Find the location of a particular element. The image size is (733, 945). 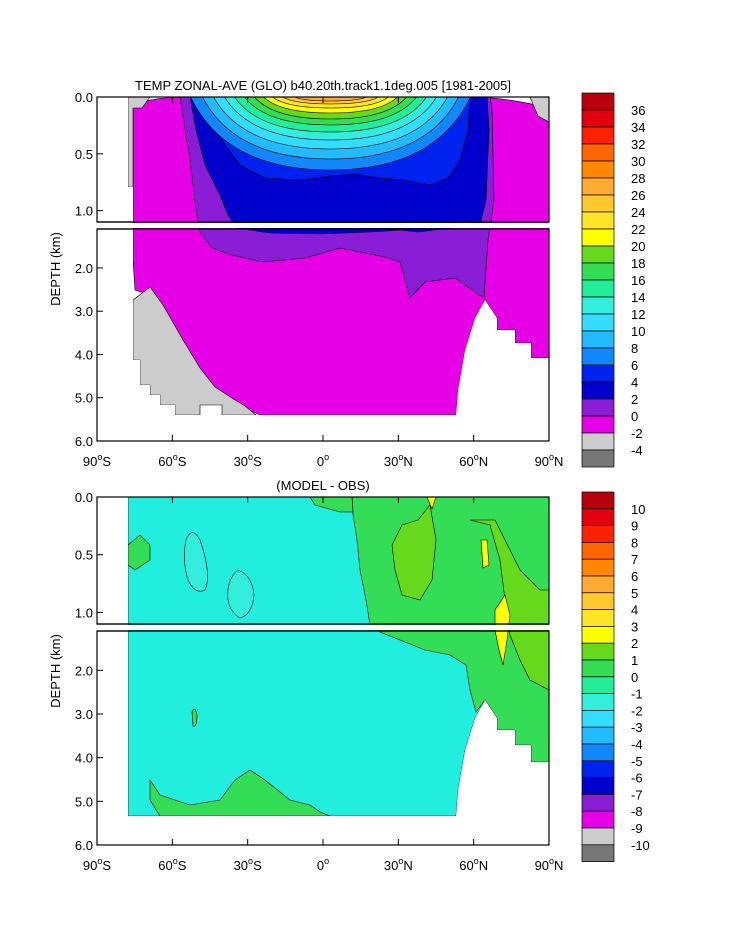

colorbar-label: 1 is located at coordinates (634, 660).